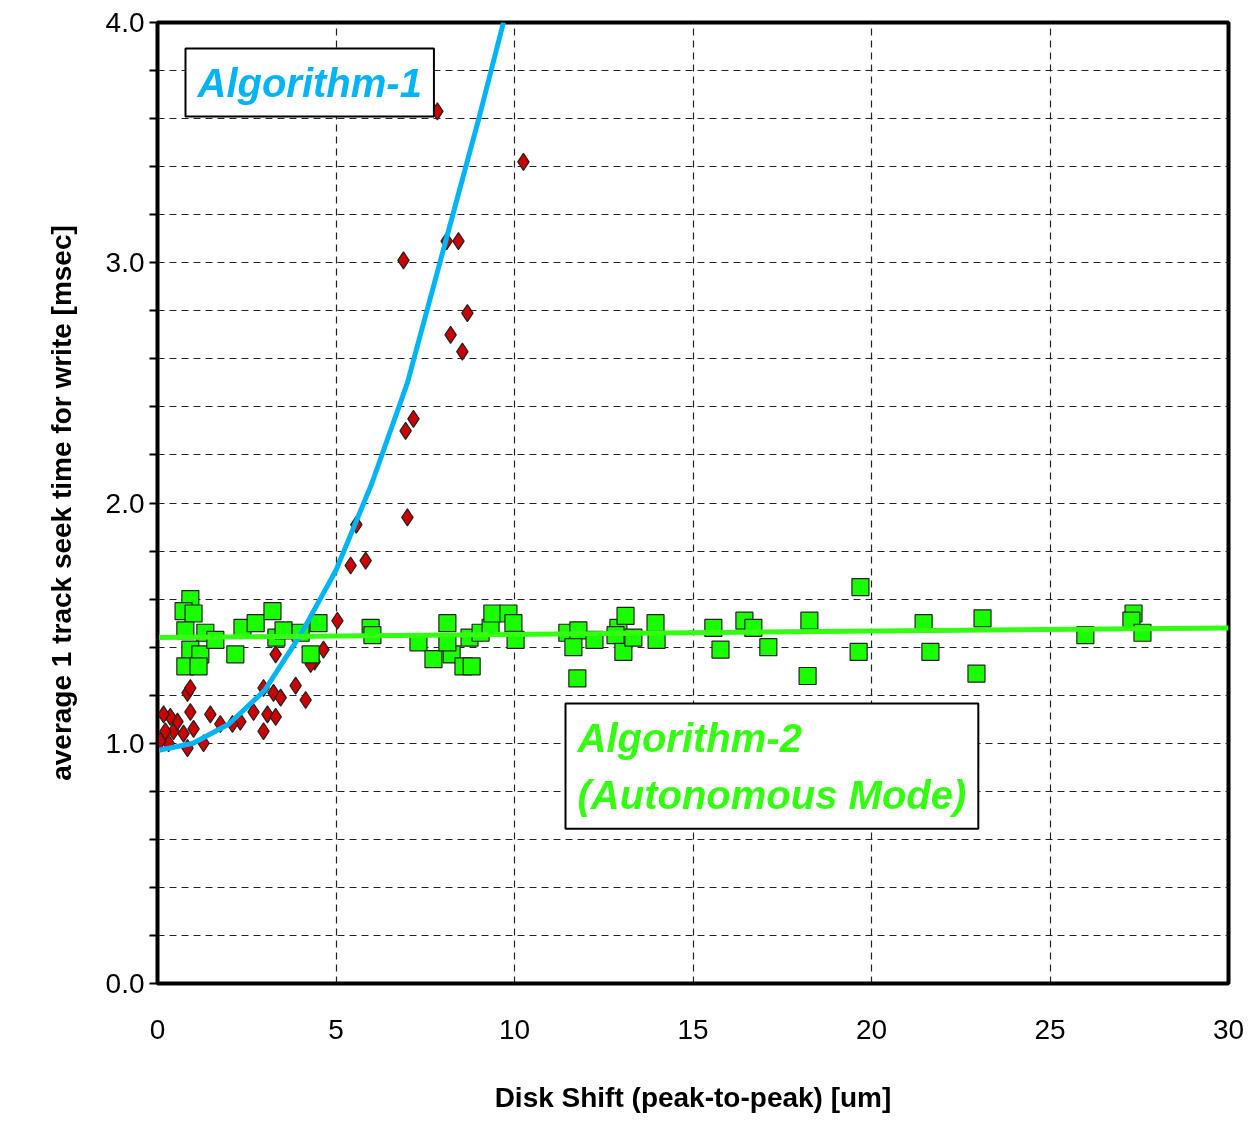 This screenshot has height=1135, width=1258. I want to click on y-tick-label: 2.0, so click(125, 503).